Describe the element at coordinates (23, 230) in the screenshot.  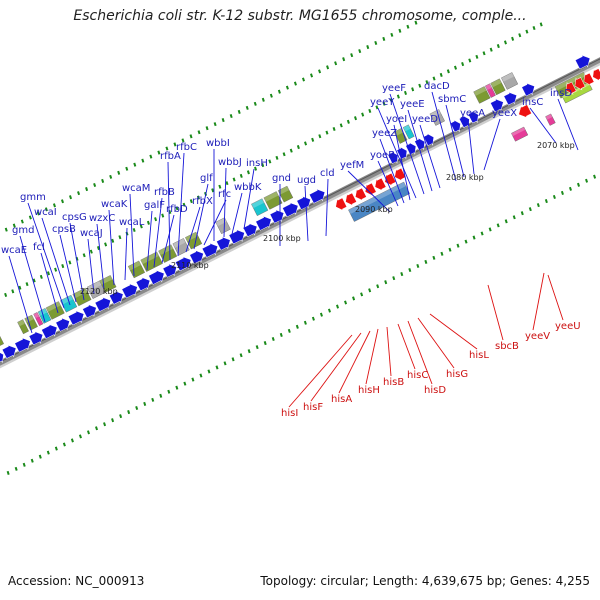
I see `gene-label-gmd: gmd` at that location.